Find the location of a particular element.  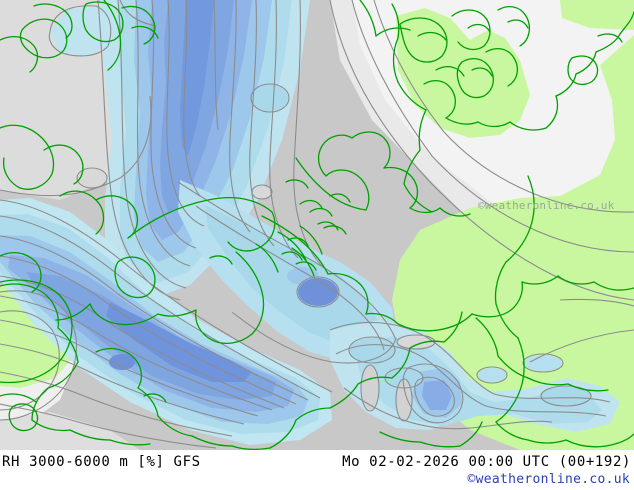

copyright-credit: ©weatheronline.co.uk is located at coordinates (548, 479).